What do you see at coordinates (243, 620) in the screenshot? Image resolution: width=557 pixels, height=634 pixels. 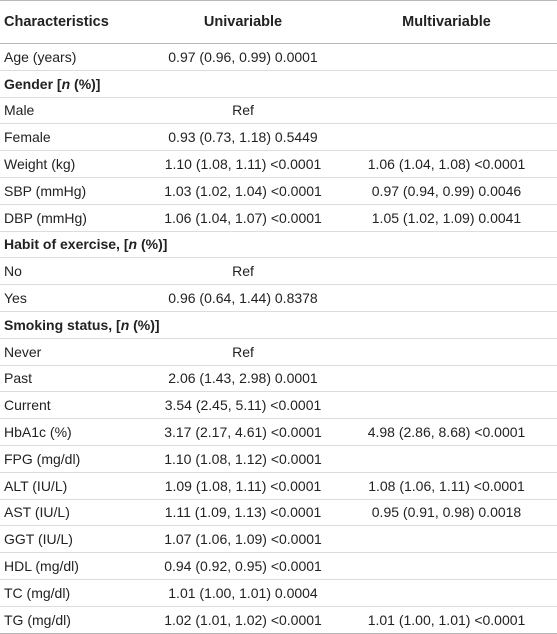 I see `univariable-value: 1.02 (1.01, 1.02) <0.0001` at bounding box center [243, 620].